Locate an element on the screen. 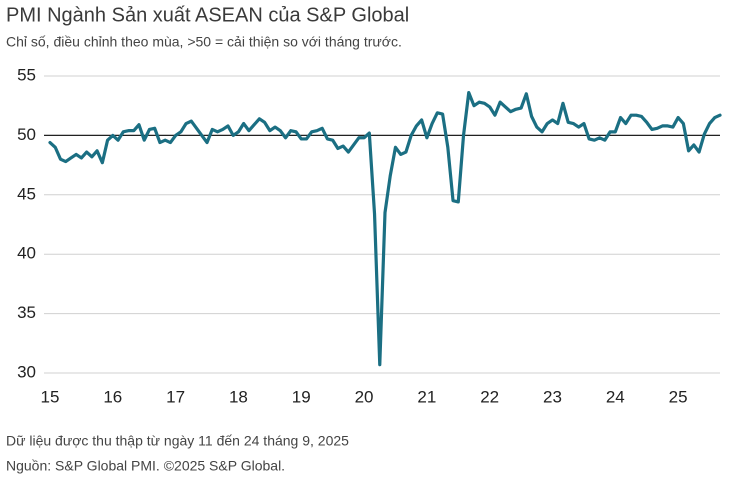  source-note: Nguồn: S&P Global PMI. ©2025 S&P Global. is located at coordinates (145, 466).